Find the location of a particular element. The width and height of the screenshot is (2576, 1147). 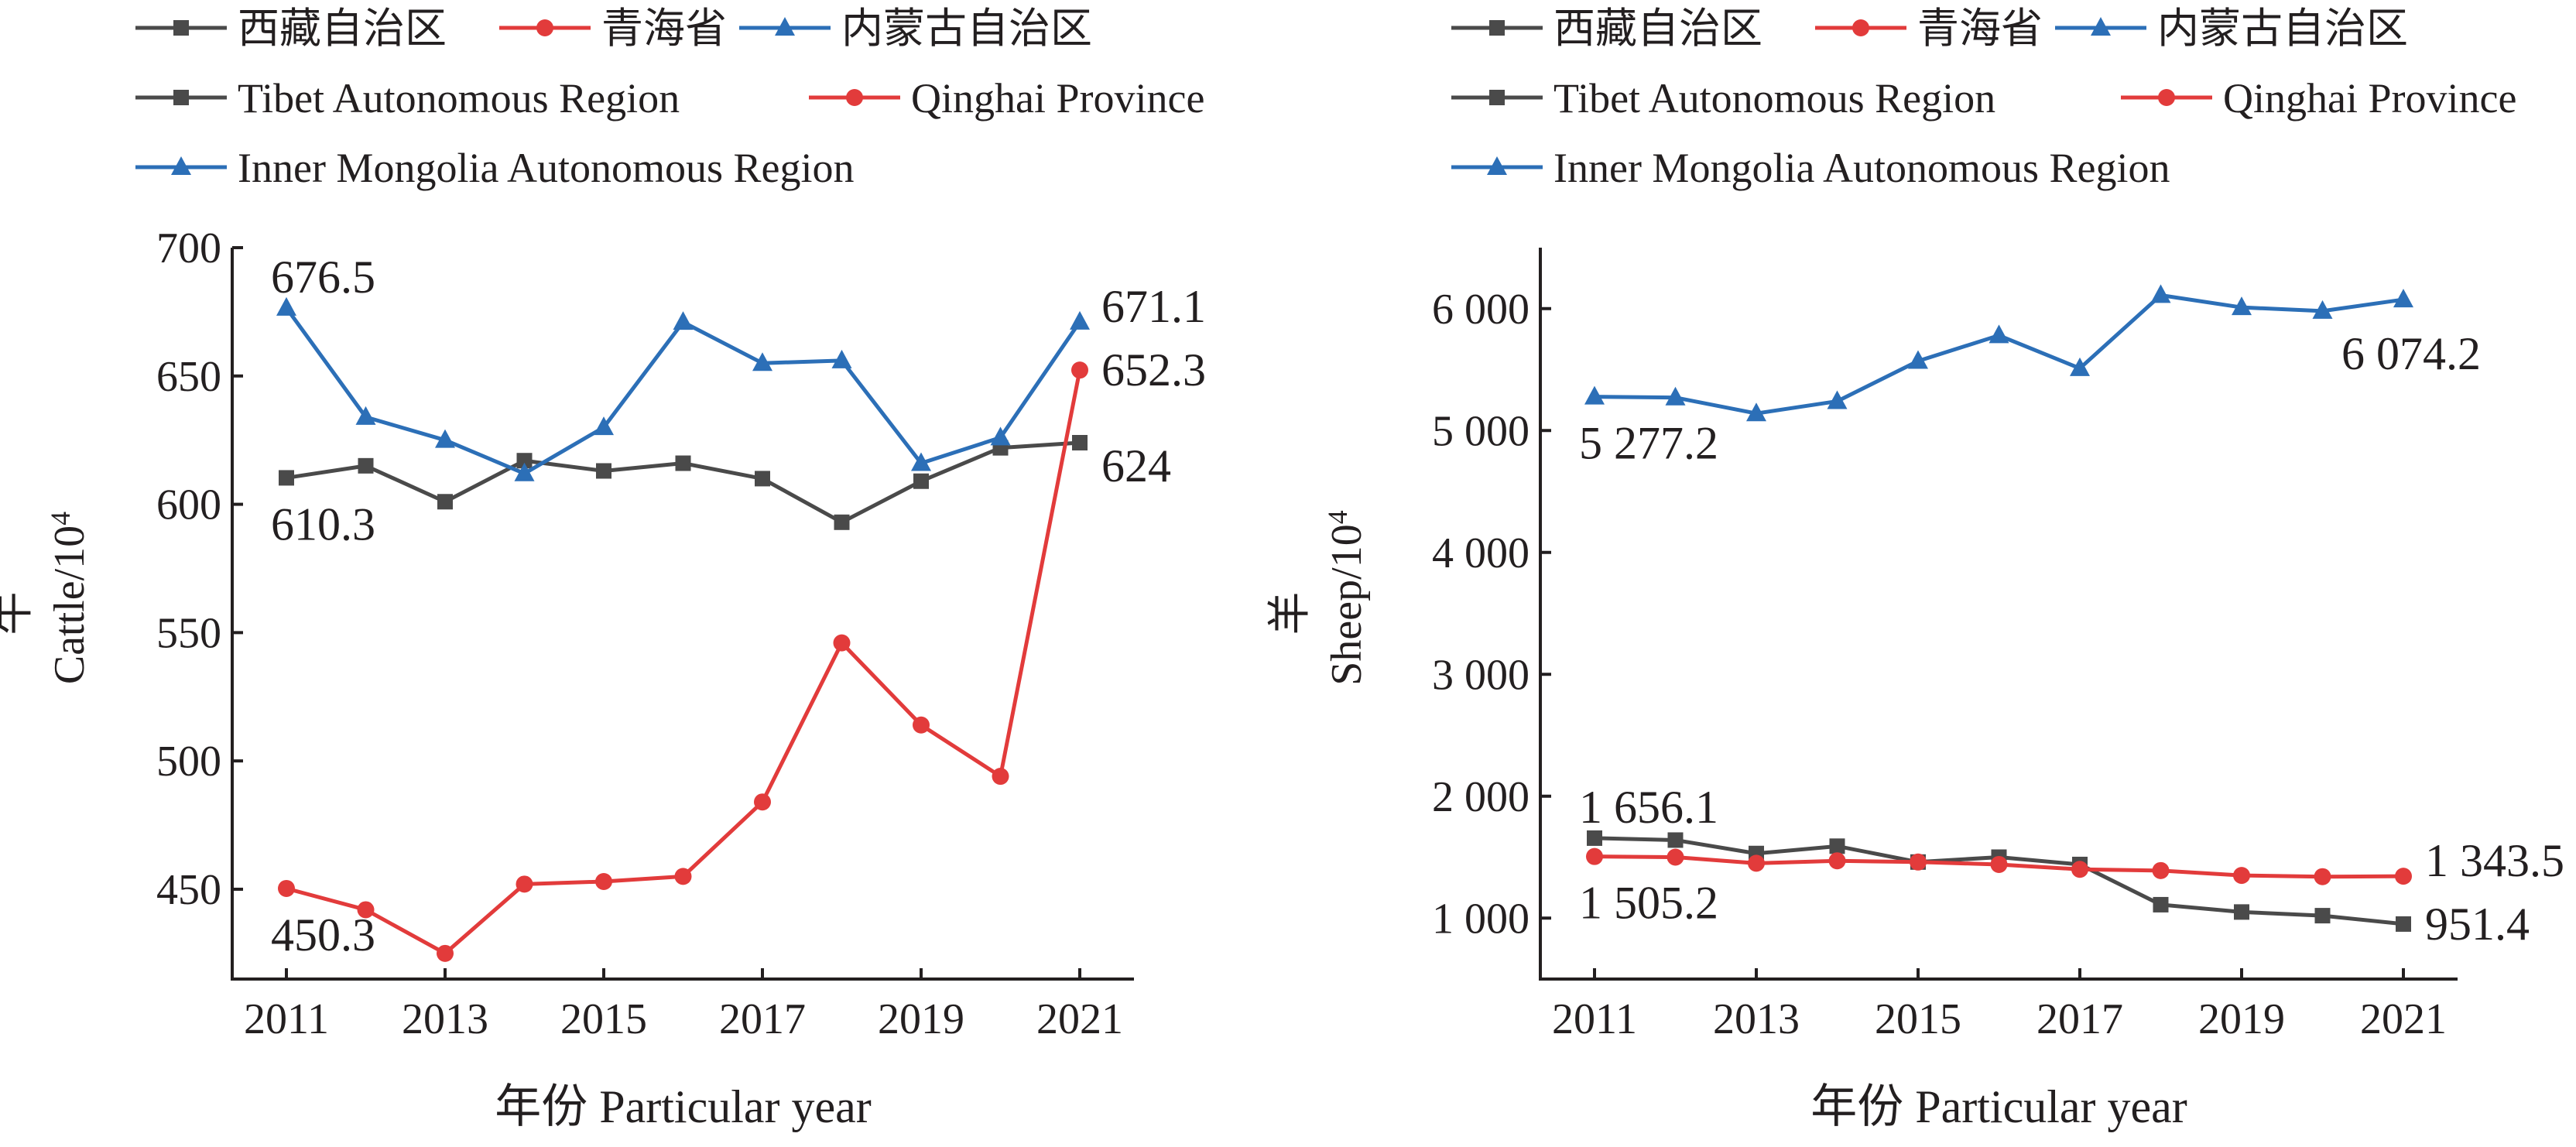

legend-item: Tibet Autonomous Region is located at coordinates (1723, 99).